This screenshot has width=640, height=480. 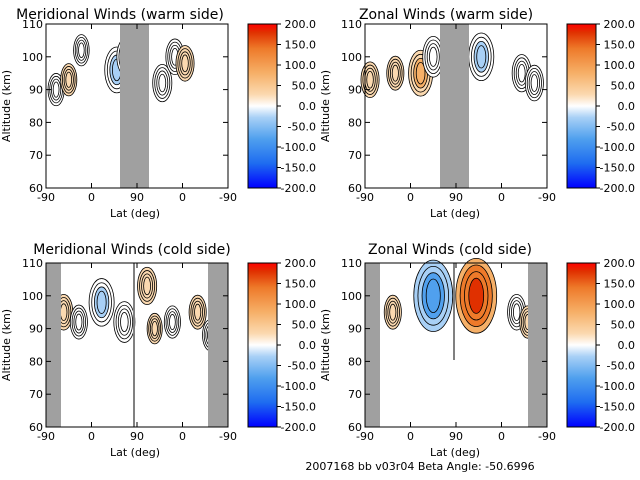 What do you see at coordinates (623, 325) in the screenshot?
I see `colorbar-tick-label: 50.0` at bounding box center [623, 325].